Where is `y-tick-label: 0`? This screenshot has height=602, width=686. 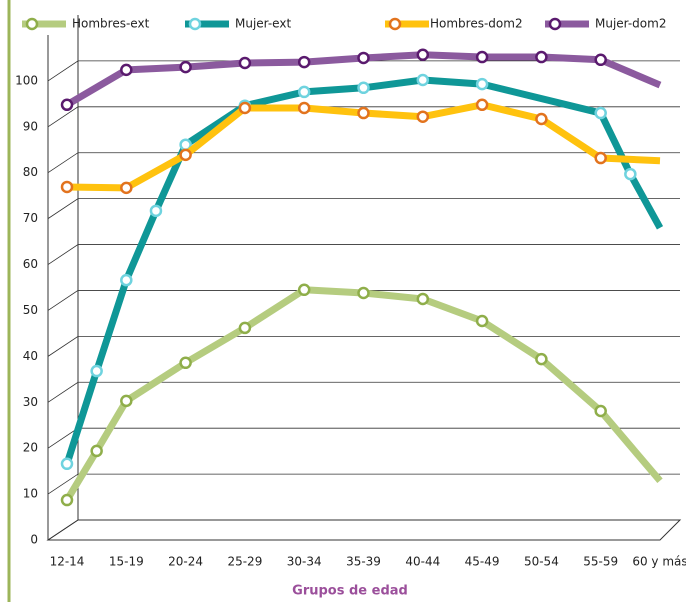
y-tick-label: 0 is located at coordinates (34, 540).